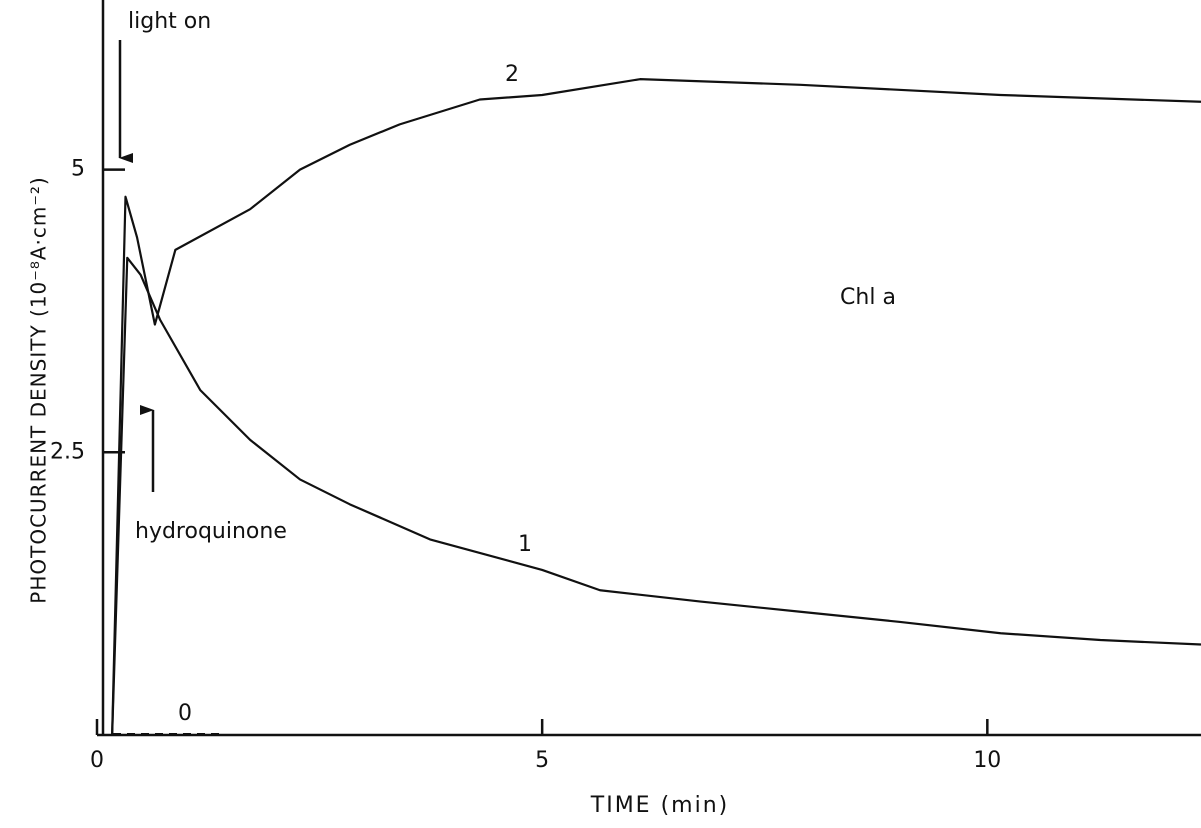 The width and height of the screenshot is (1201, 828). What do you see at coordinates (39, 389) in the screenshot?
I see `y-axis-label: PHOTOCURRENT DENSITY (10⁻⁸A·cm⁻²)` at bounding box center [39, 389].